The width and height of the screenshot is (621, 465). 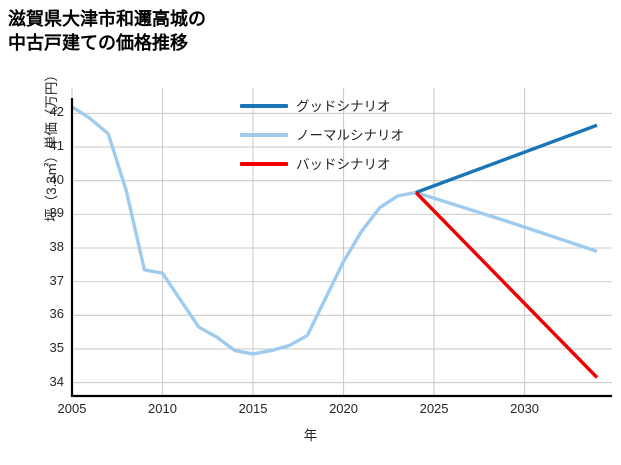 I want to click on y-tick-label: 36, so click(x=56, y=314).